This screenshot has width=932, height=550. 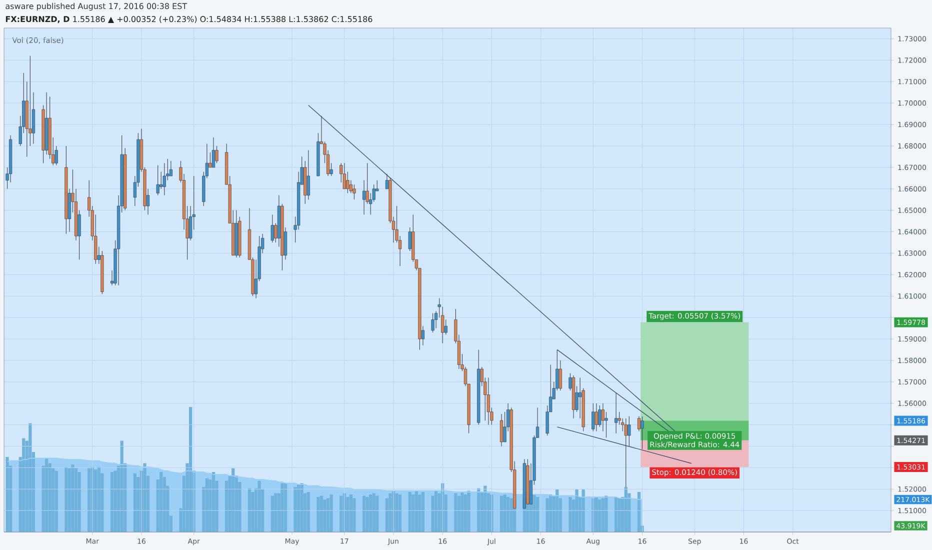 What do you see at coordinates (189, 20) in the screenshot?
I see `chart-title: FX:EURNZD, D 1.55186 ▲ +0.00352 (+0.23%) O:1.54834 H:1.55388 L:1.53862 C:1.55186` at bounding box center [189, 20].